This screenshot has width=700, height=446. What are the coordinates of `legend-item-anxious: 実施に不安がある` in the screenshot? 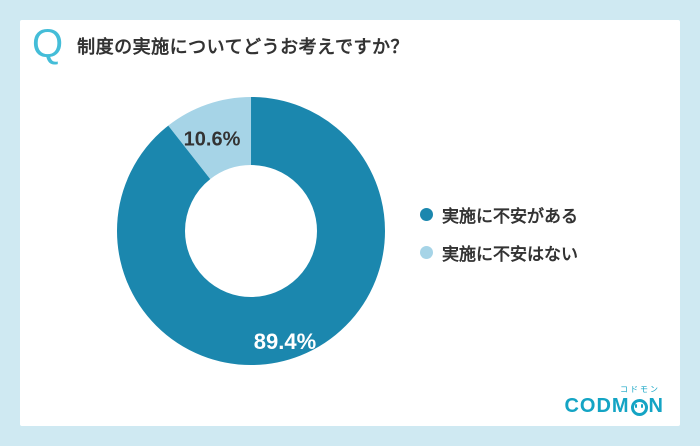 It's located at (499, 214).